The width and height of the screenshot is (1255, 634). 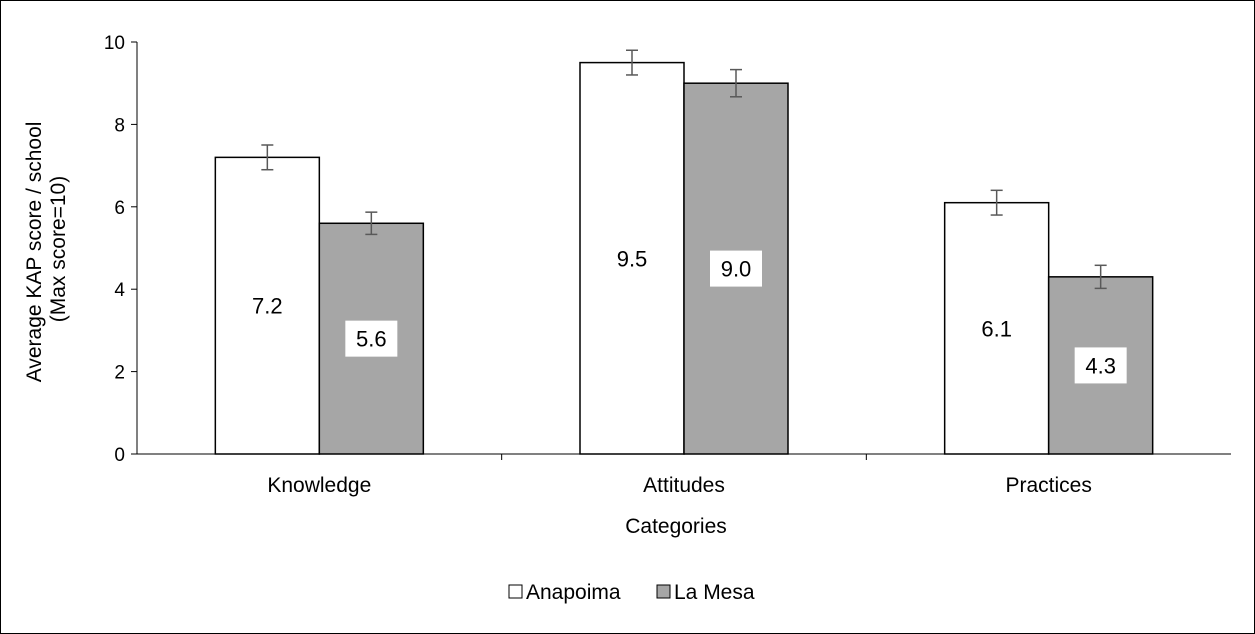 What do you see at coordinates (631, 592) in the screenshot?
I see `legend: Anapoima La Mesa` at bounding box center [631, 592].